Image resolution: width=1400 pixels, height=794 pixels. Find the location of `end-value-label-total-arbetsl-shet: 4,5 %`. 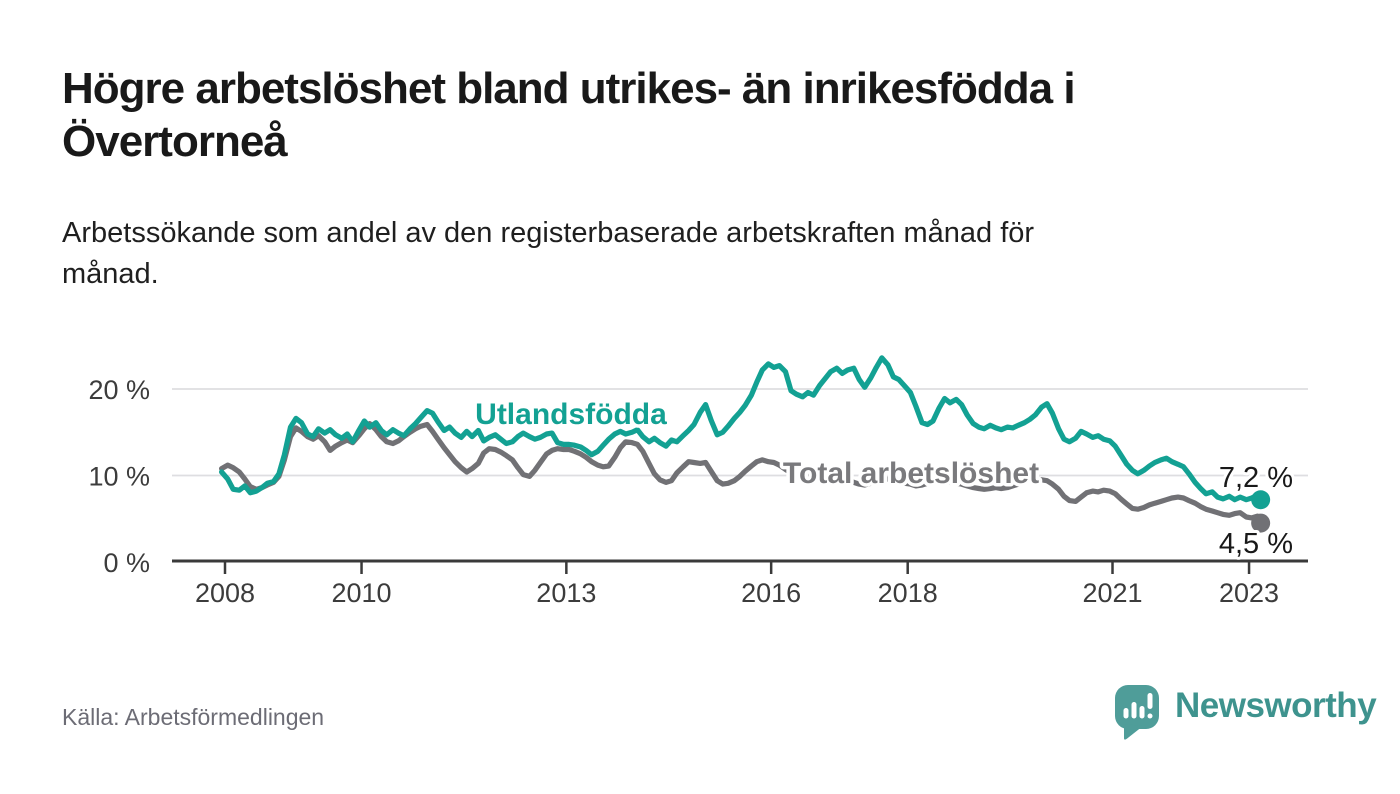

end-value-label-total-arbetsl-shet: 4,5 % is located at coordinates (1256, 544).